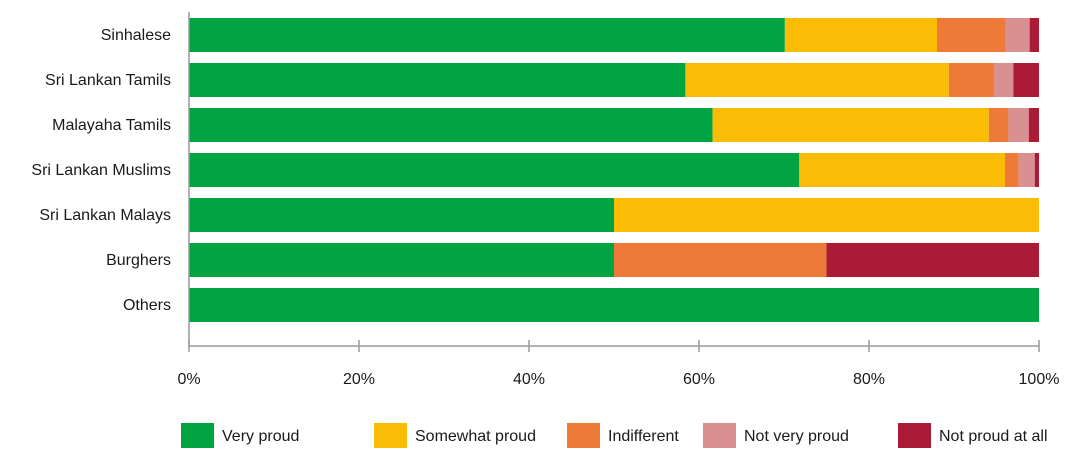 This screenshot has width=1069, height=453. Describe the element at coordinates (643, 436) in the screenshot. I see `legend-label: Indifferent` at that location.